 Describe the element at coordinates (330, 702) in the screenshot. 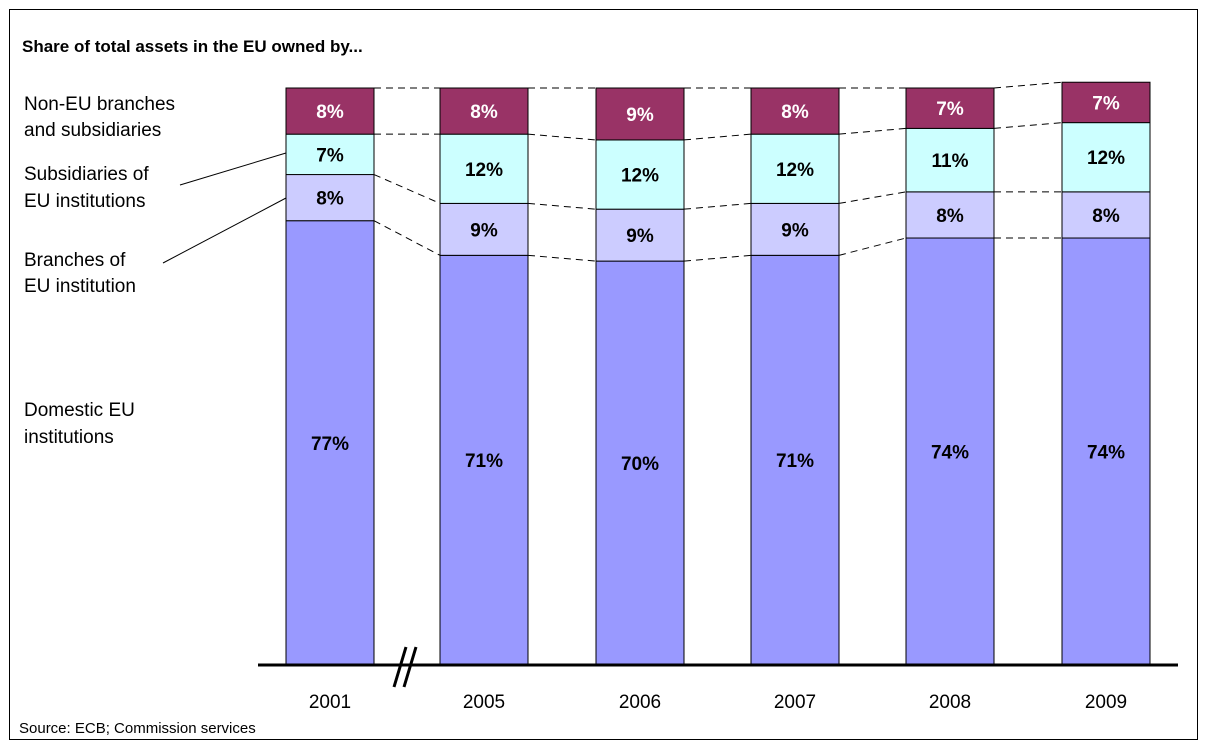

I see `x-tick-label: 2001` at that location.